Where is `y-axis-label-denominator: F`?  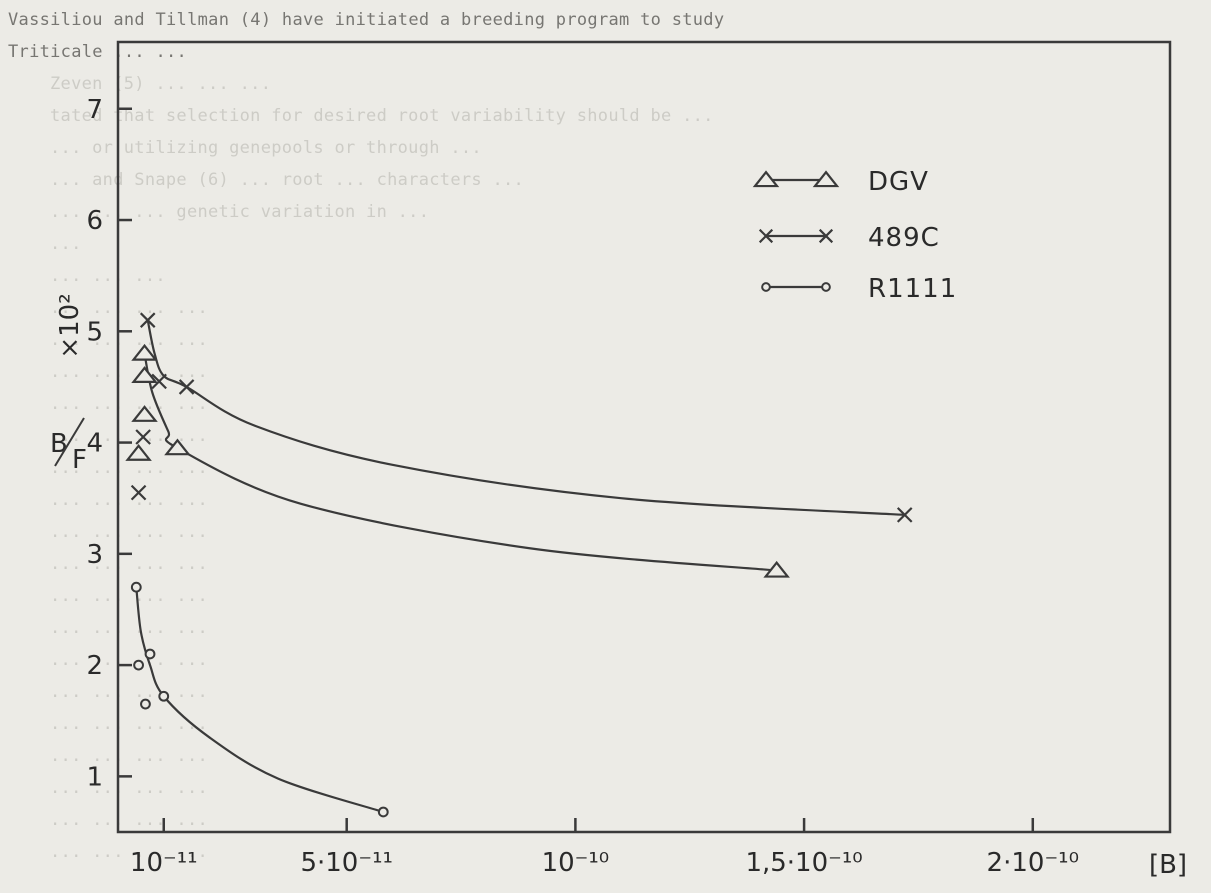
y-axis-label-denominator: F is located at coordinates (79, 460).